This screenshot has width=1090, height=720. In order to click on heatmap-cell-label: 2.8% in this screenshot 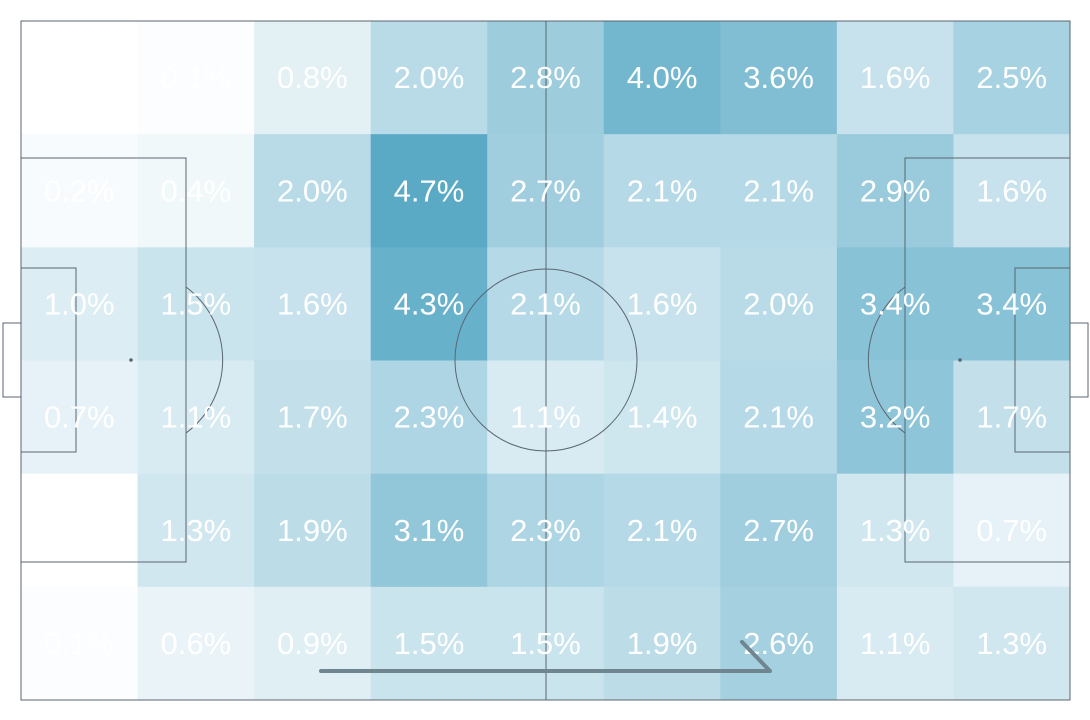, I will do `click(545, 77)`.